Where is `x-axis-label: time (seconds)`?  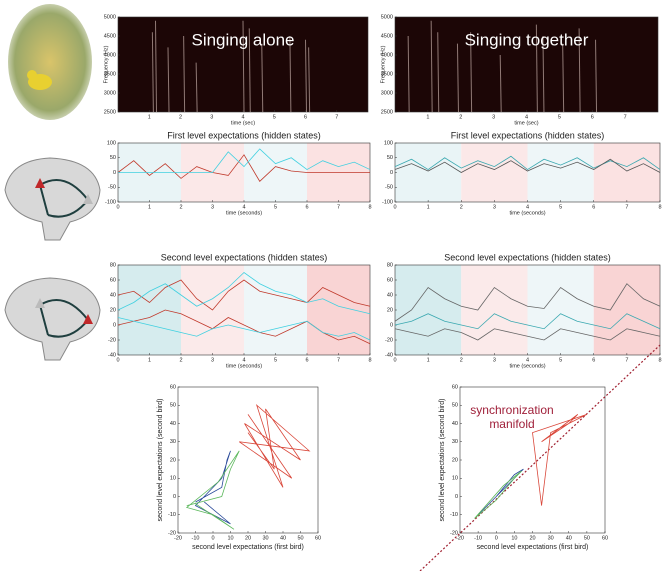
x-axis-label: time (seconds) is located at coordinates (244, 366).